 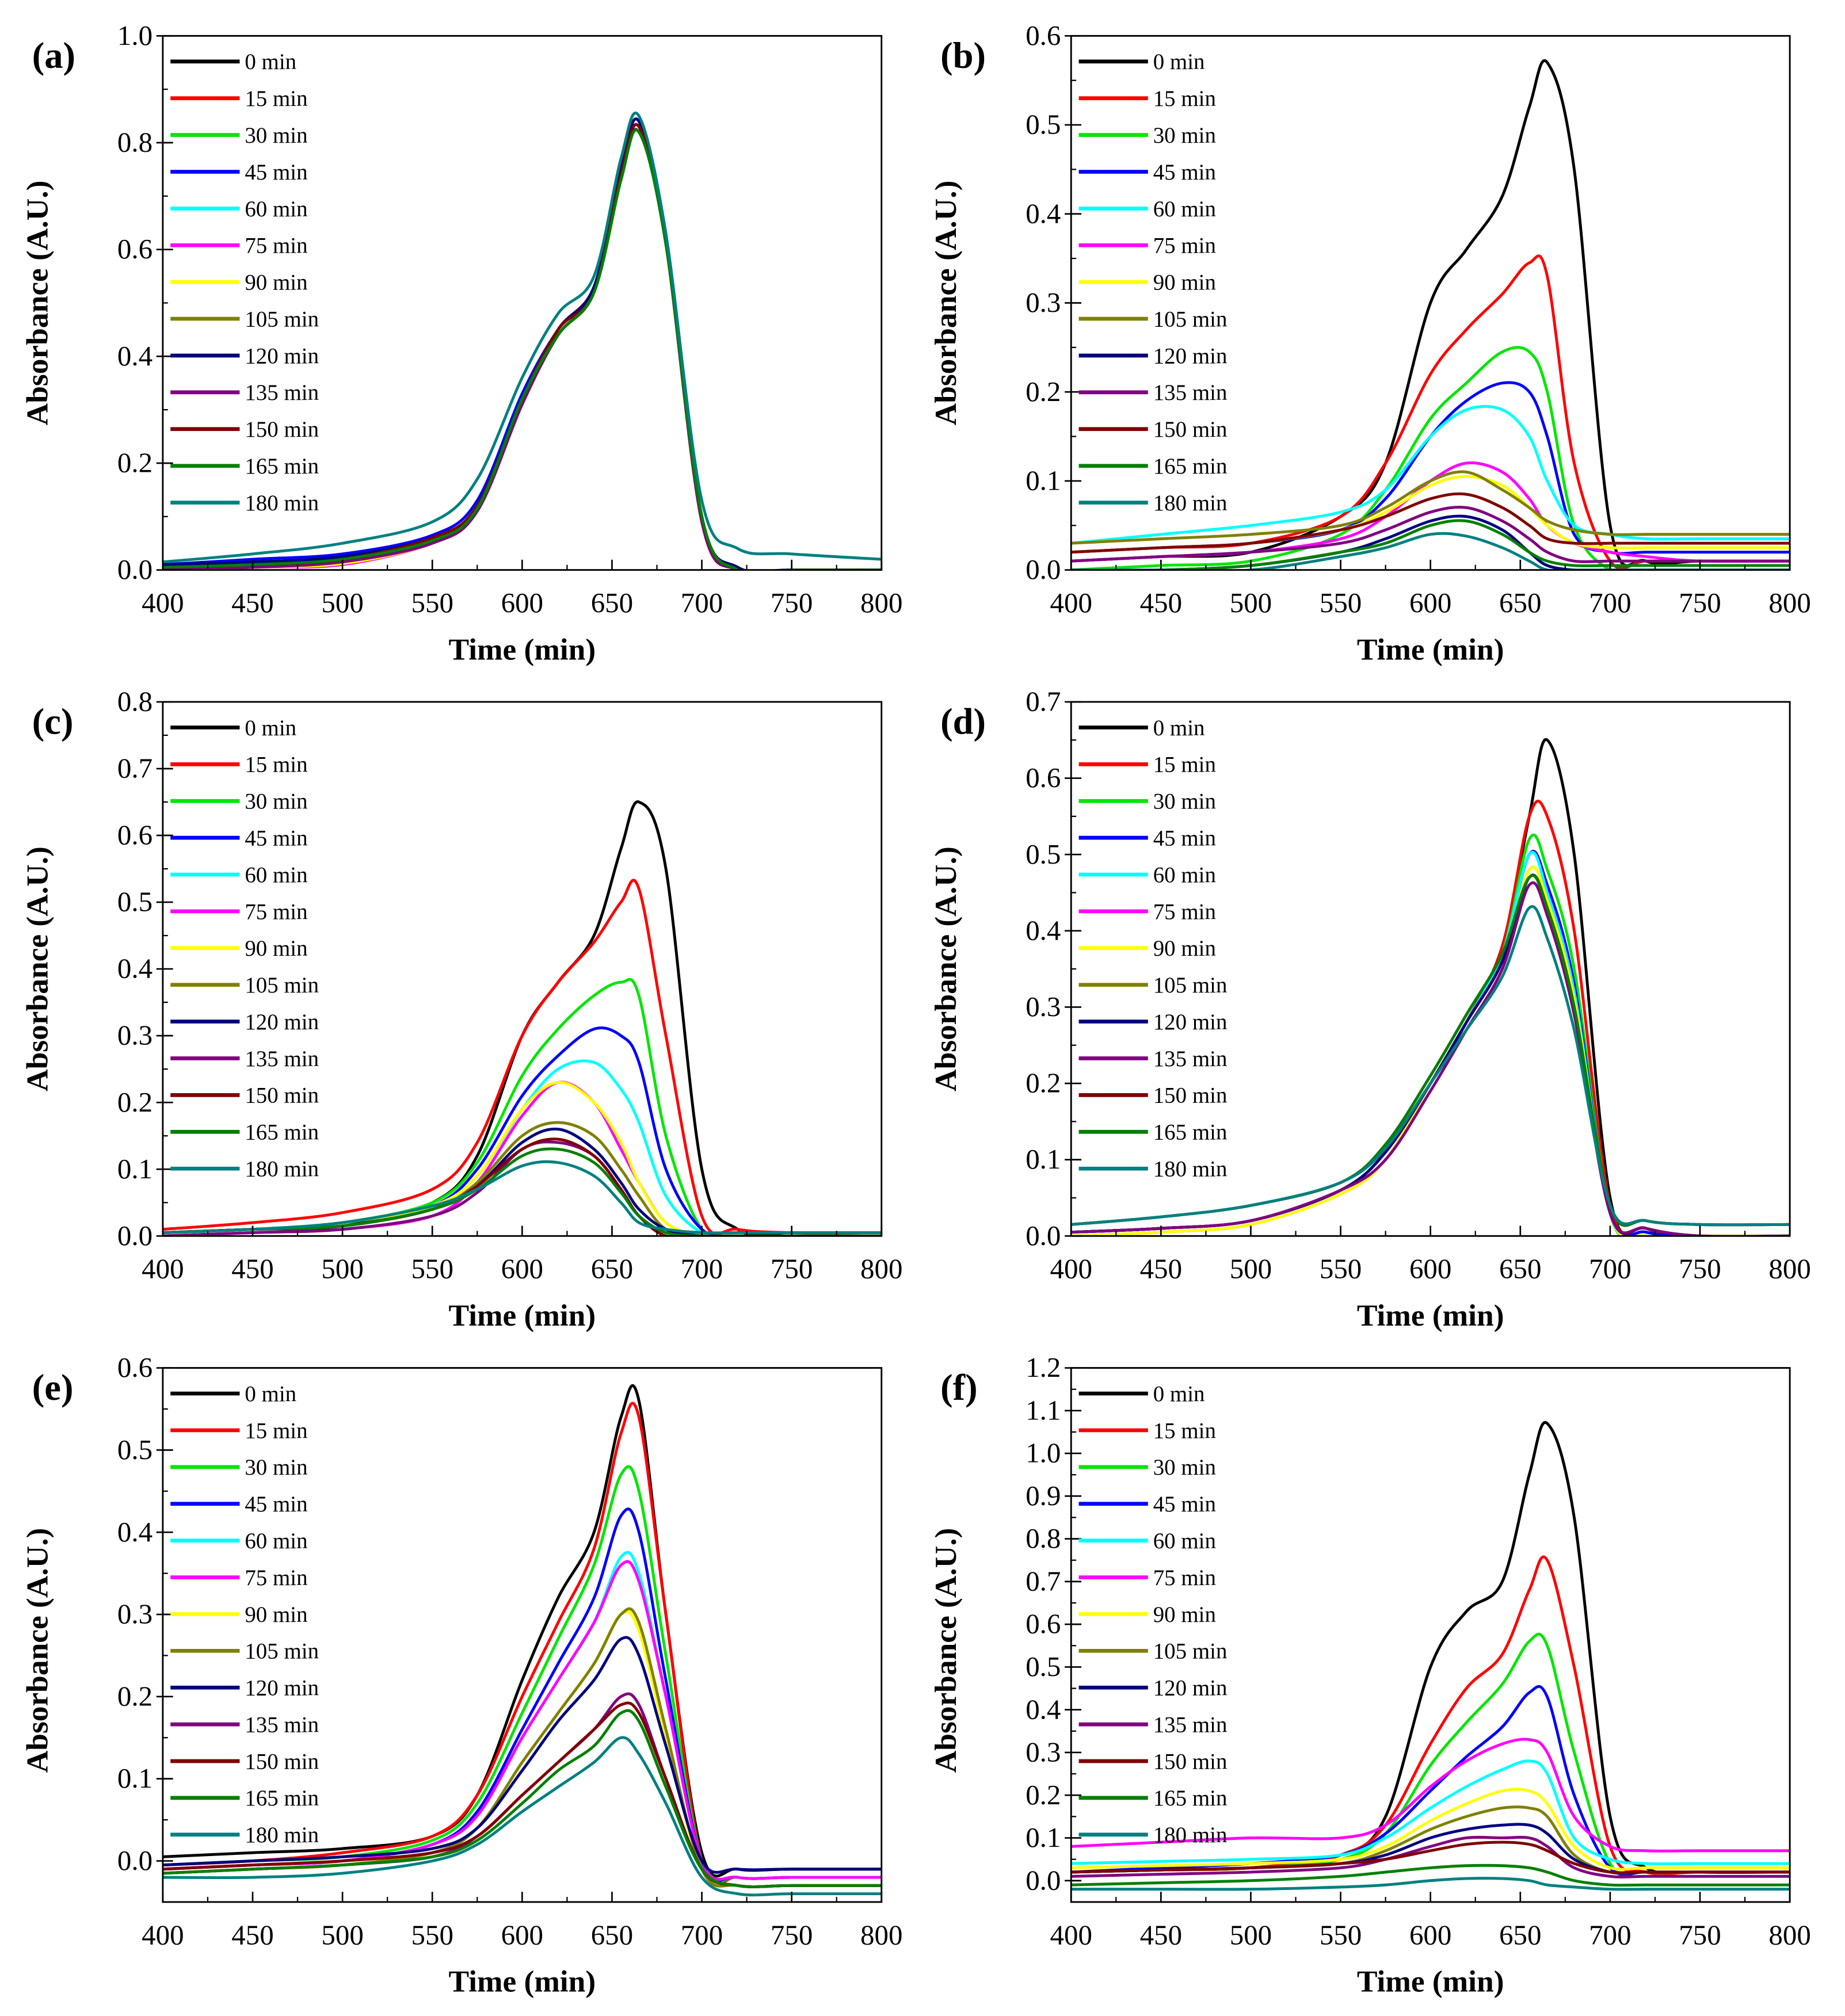 I want to click on legend-item: 90 min, so click(x=239, y=282).